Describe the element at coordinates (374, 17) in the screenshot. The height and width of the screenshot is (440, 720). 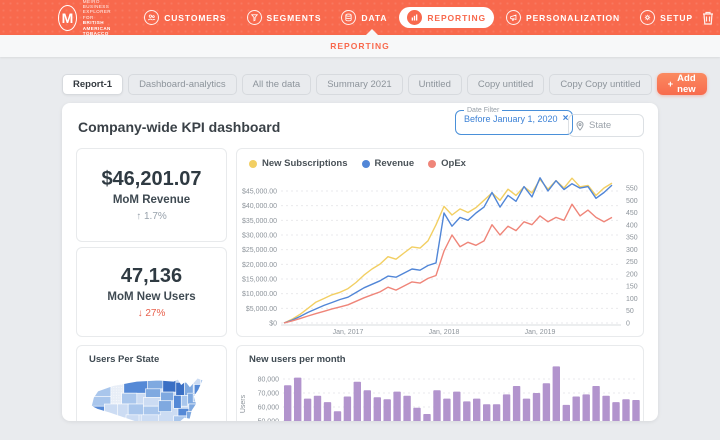
I see `nav-item-label: DATA` at that location.